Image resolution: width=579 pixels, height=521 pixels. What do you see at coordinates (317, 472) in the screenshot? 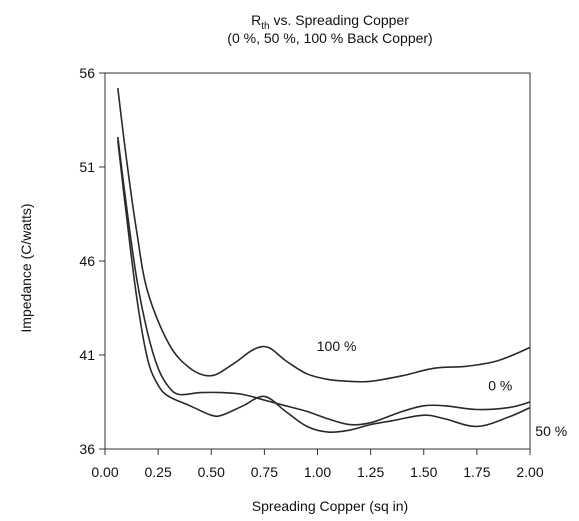
I see `x-tick-label: 1.00` at bounding box center [317, 472].